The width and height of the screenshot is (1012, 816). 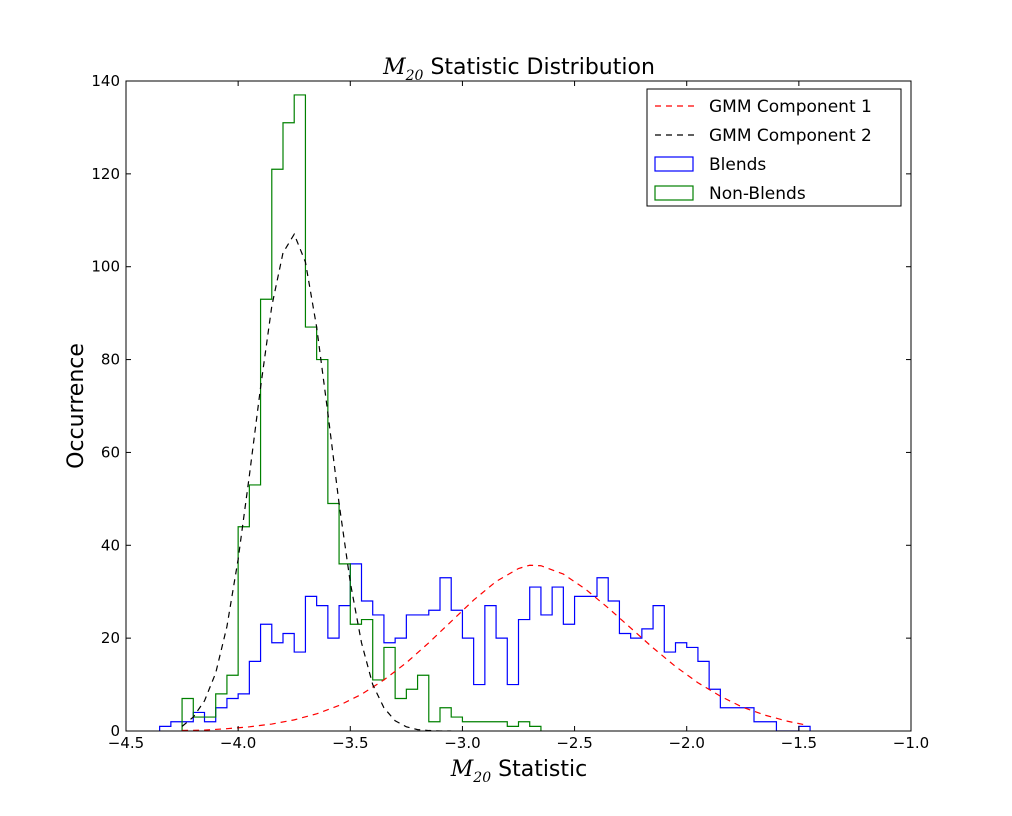 I want to click on series-blends-histogram, so click(x=485, y=647).